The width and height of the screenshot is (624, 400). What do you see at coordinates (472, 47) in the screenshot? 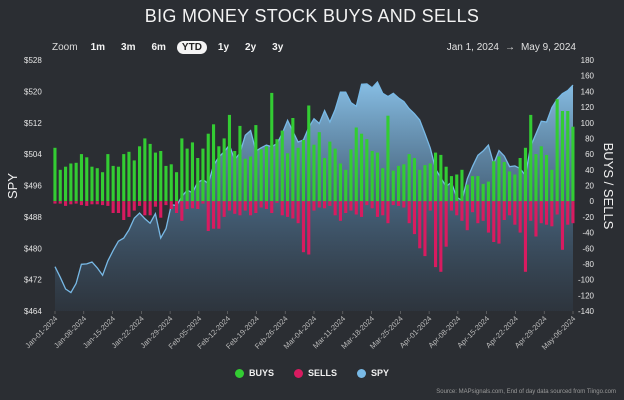
I see `date-range-from: Jan 1, 2024` at bounding box center [472, 47].